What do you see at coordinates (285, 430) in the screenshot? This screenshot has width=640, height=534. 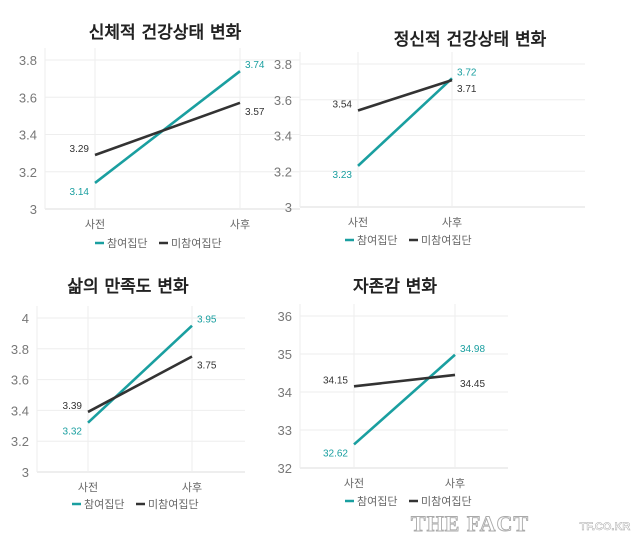 I see `y-tick-label: 33` at bounding box center [285, 430].